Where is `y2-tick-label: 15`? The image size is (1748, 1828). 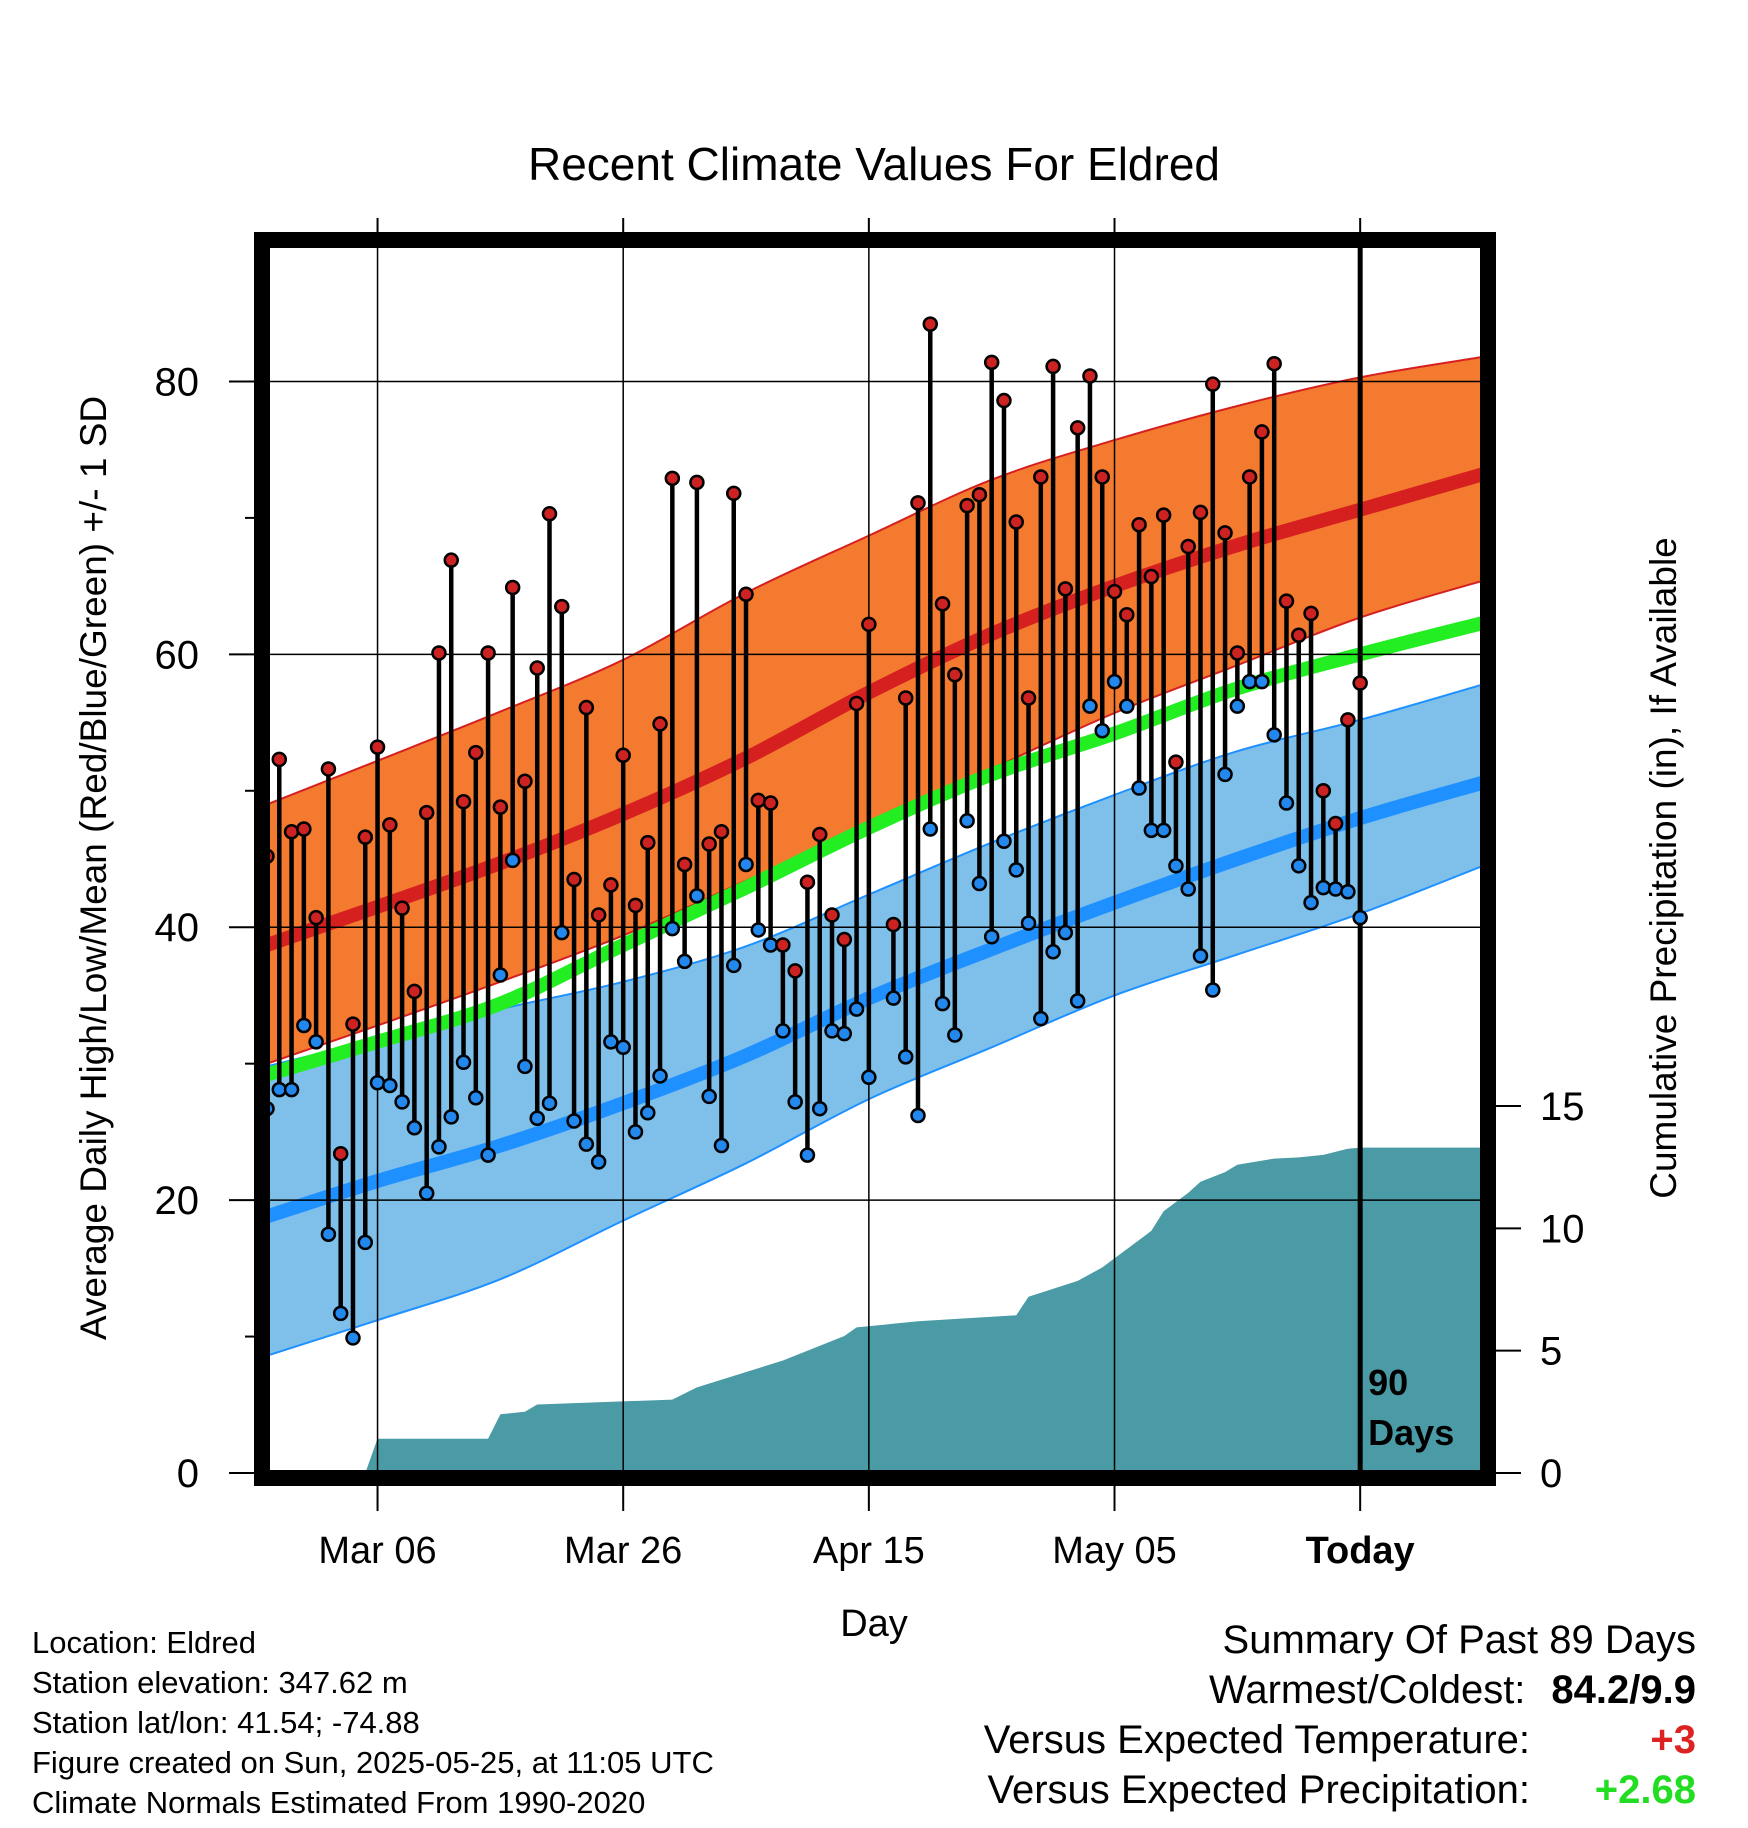 y2-tick-label: 15 is located at coordinates (1562, 1107).